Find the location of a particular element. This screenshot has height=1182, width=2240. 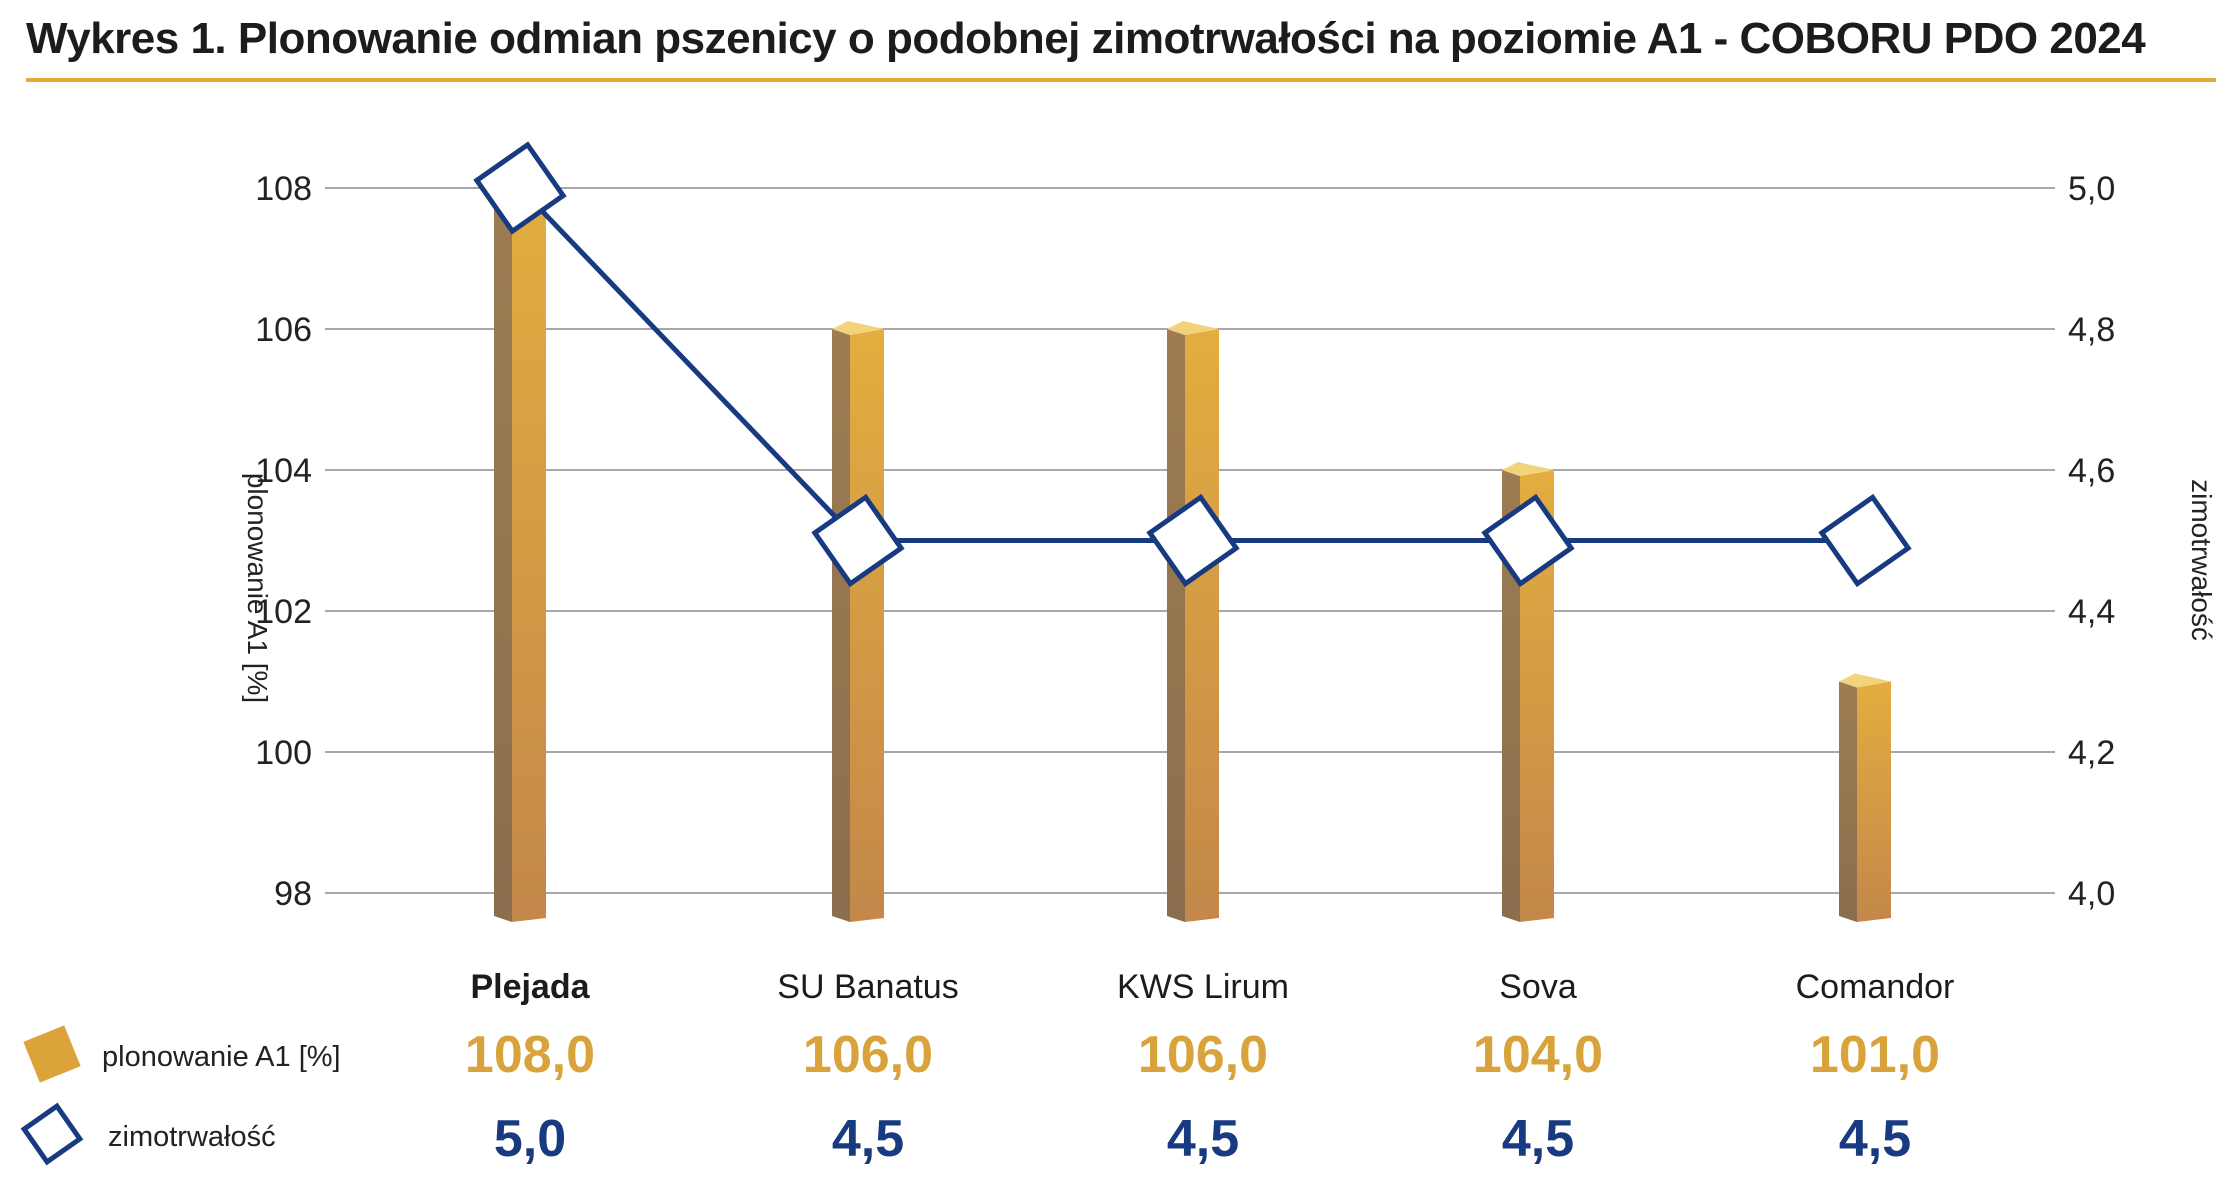

right-tick-label: 4,2 is located at coordinates (2091, 753).